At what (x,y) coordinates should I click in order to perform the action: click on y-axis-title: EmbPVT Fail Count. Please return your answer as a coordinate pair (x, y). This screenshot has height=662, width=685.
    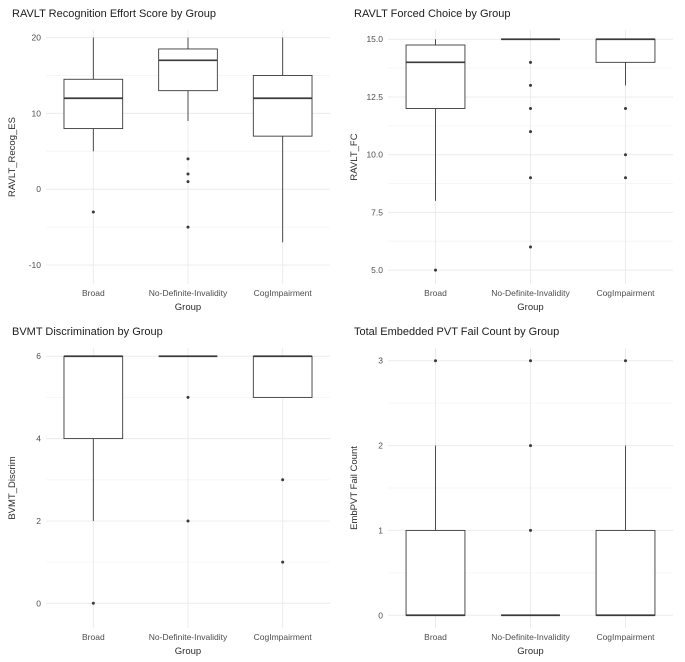
    Looking at the image, I should click on (354, 488).